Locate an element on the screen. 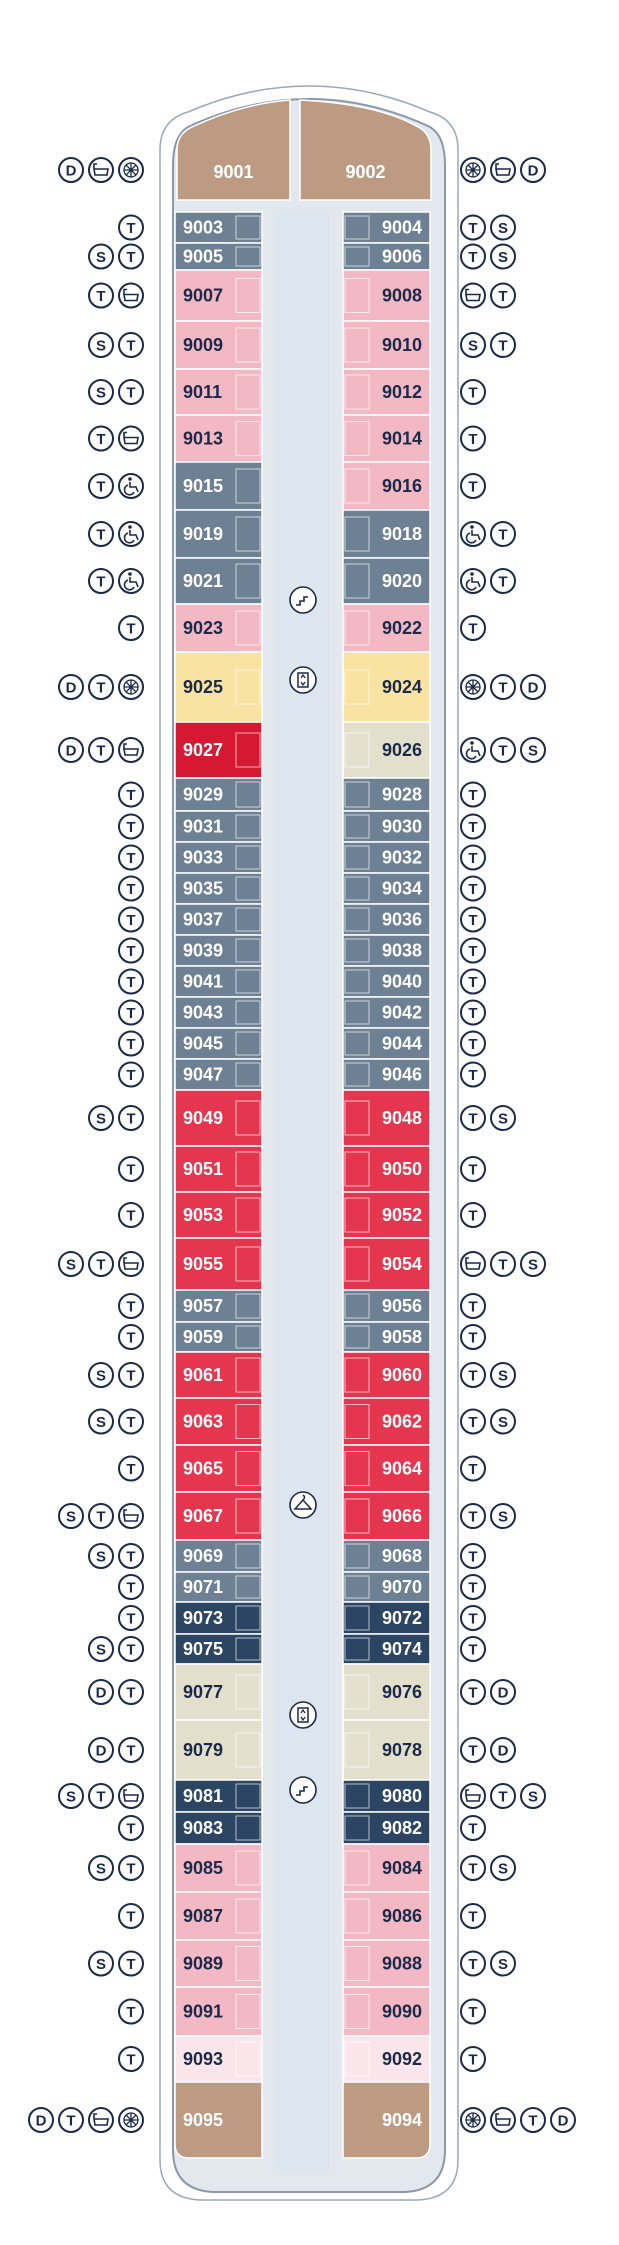 The image size is (619, 2245). cabin-9084: 9084 T S is located at coordinates (429, 1868).